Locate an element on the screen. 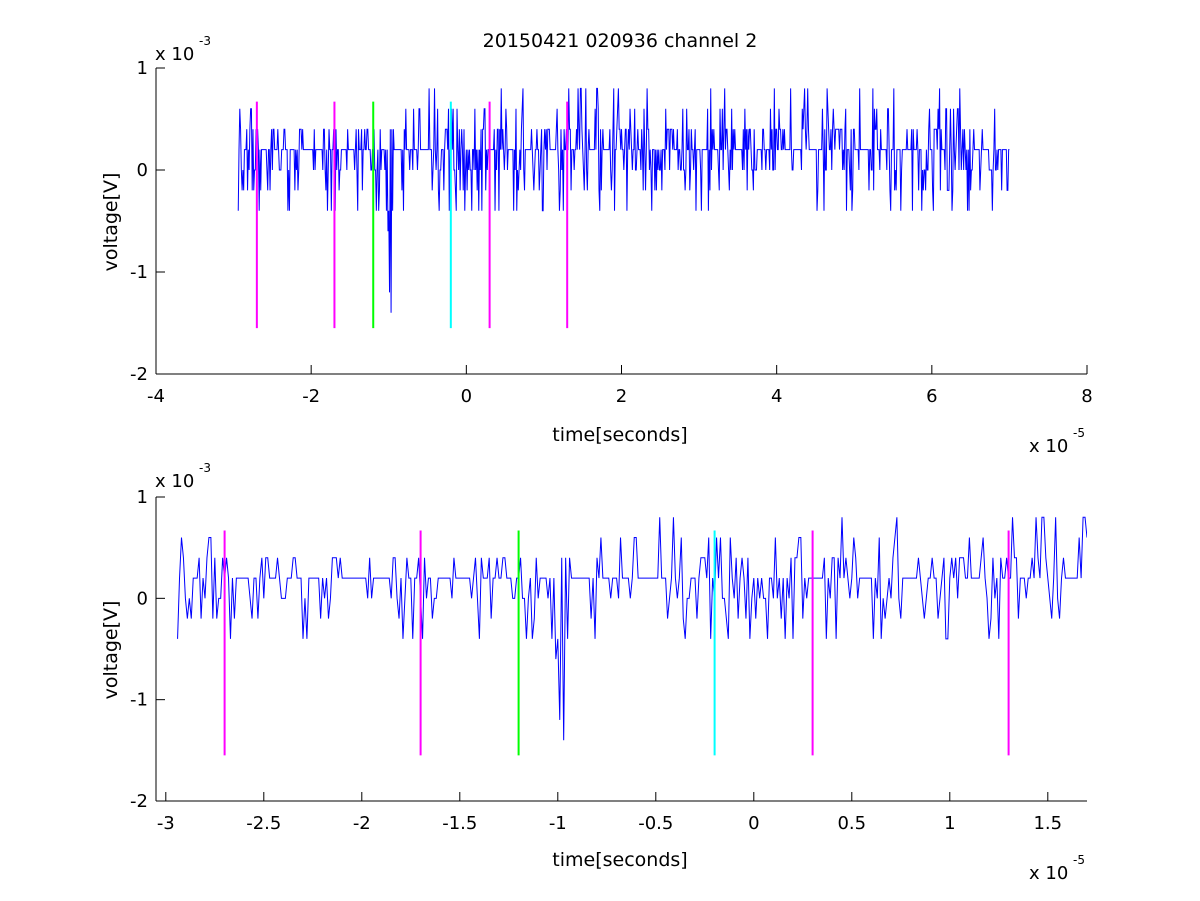  bottom-y-exponent-base: x 10 is located at coordinates (174, 481).